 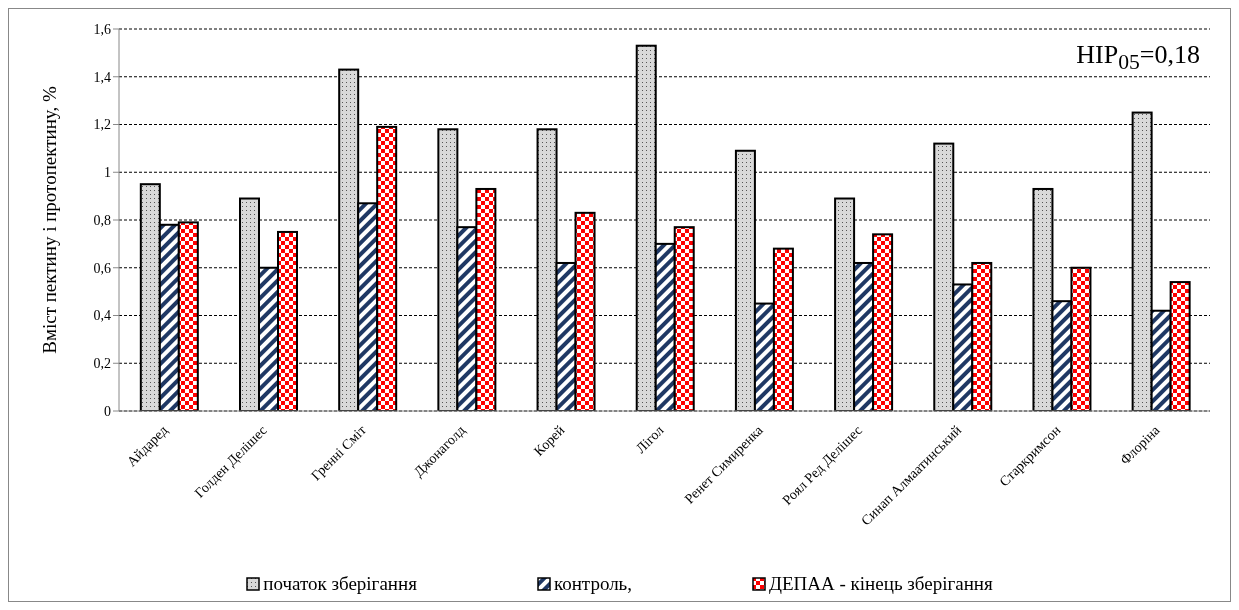 What do you see at coordinates (102, 125) in the screenshot?
I see `y-tick-label: 1,2` at bounding box center [102, 125].